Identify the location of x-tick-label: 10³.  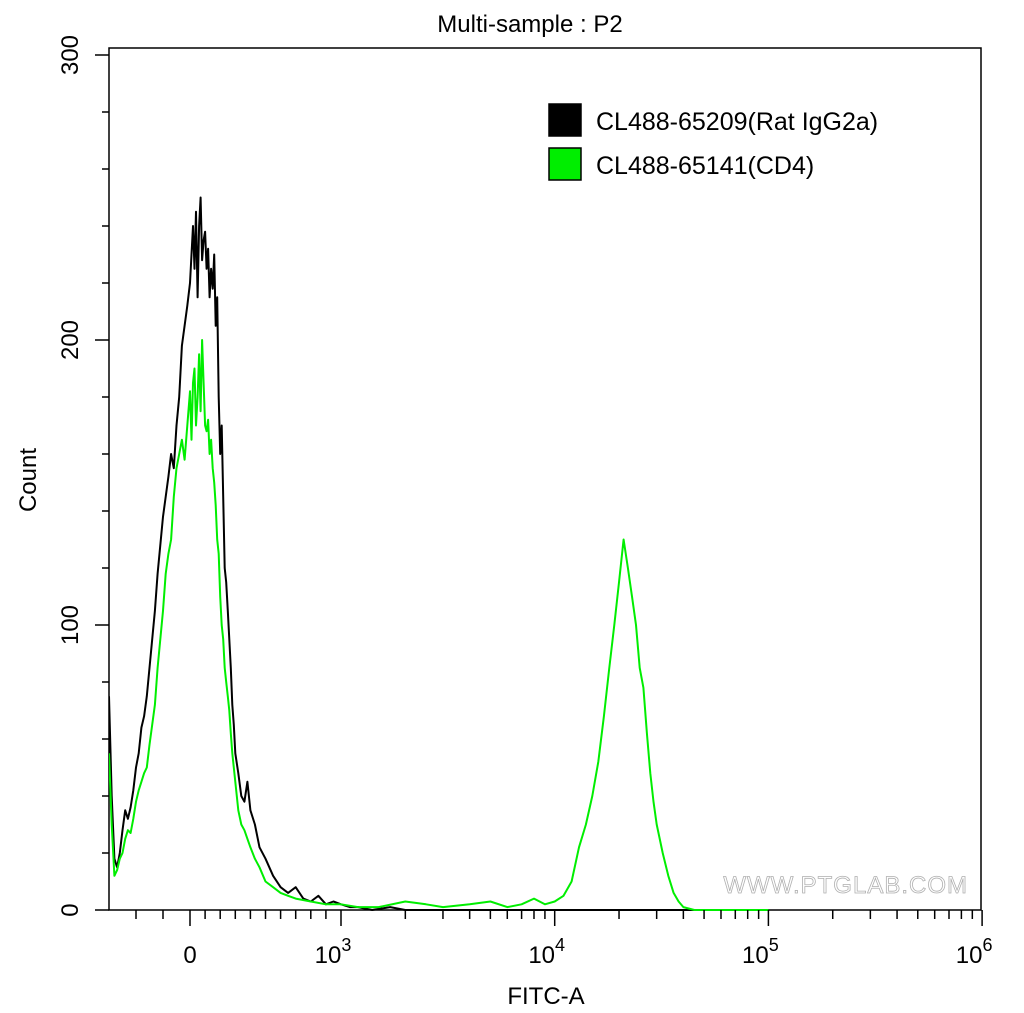
(333, 952).